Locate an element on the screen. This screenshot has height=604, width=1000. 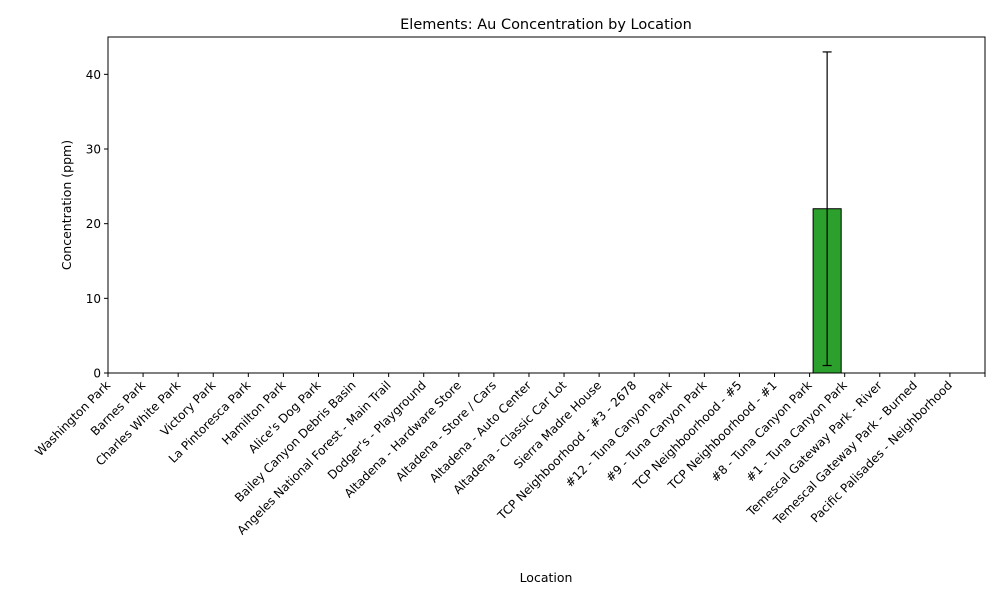
y-tick-label: 40 is located at coordinates (93, 75).